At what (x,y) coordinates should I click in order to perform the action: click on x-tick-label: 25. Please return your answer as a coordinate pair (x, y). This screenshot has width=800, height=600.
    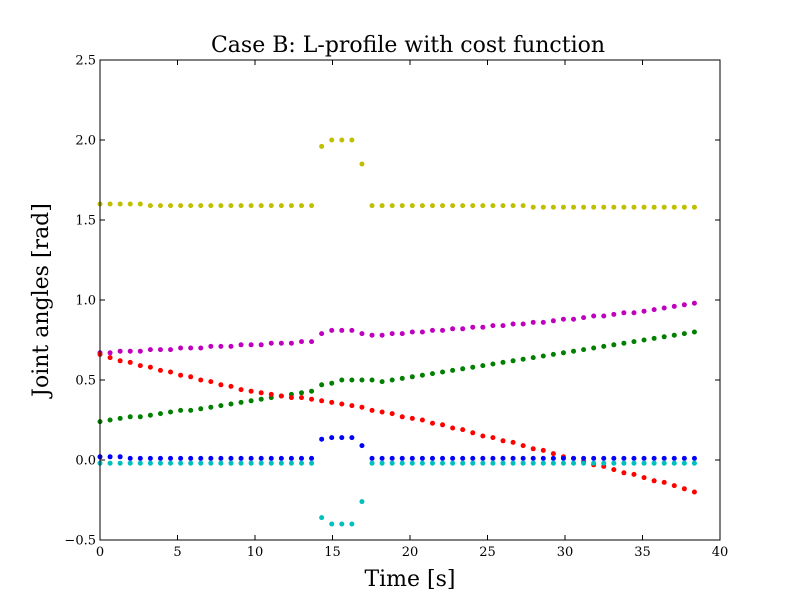
    Looking at the image, I should click on (487, 552).